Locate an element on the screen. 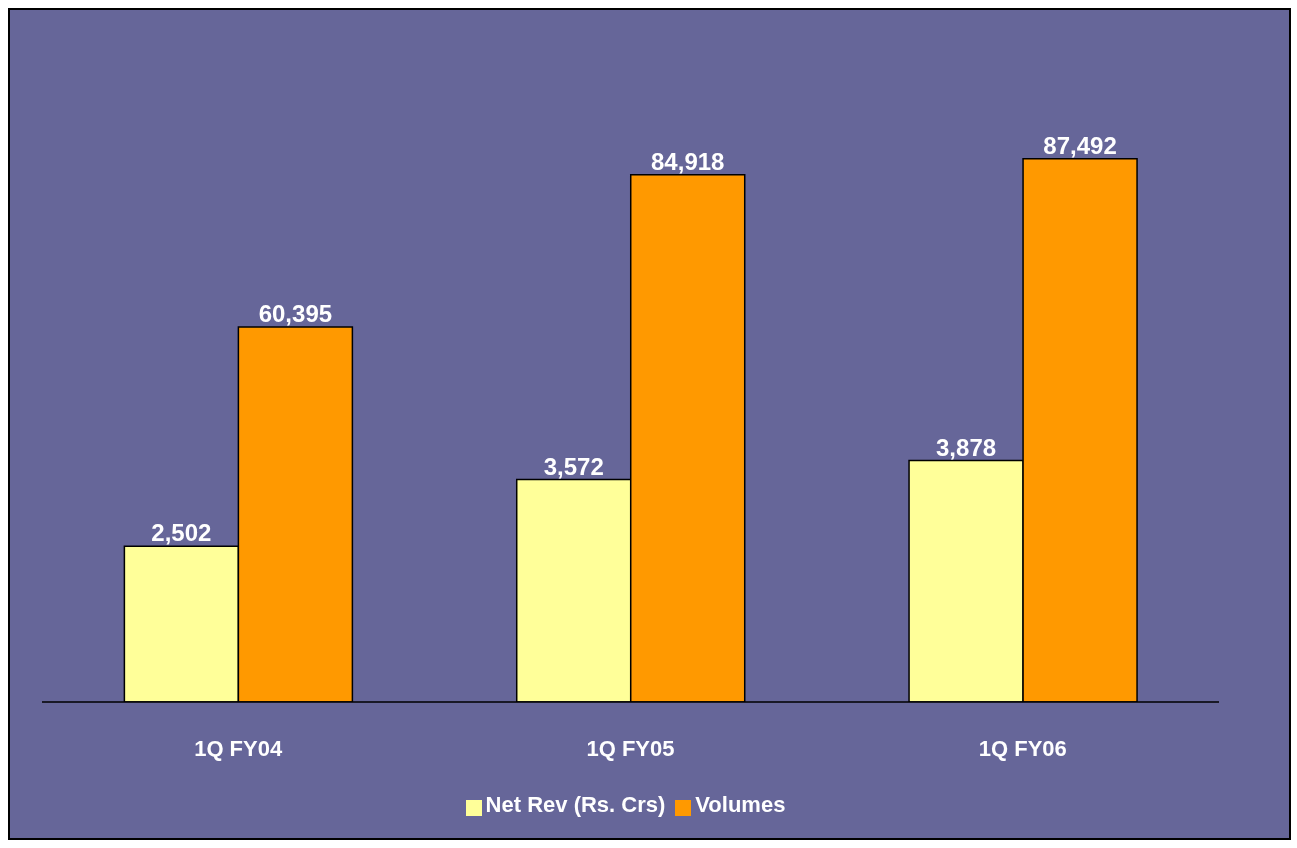 Image resolution: width=1297 pixels, height=848 pixels. data-label: 3,878 is located at coordinates (966, 447).